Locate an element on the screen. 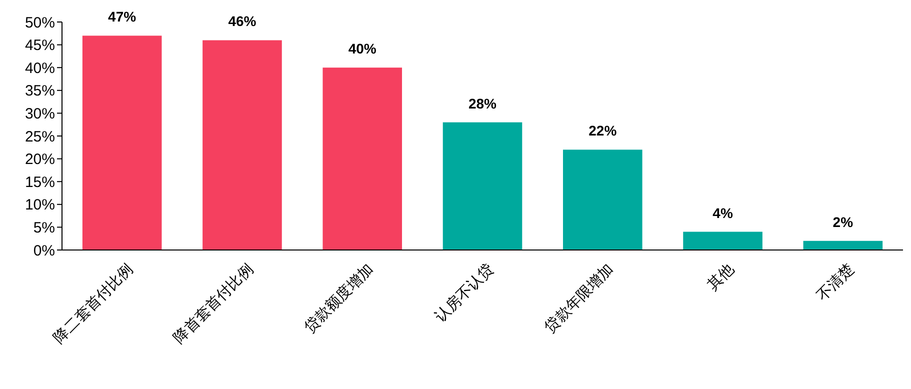 This screenshot has width=911, height=389. y-tick-label: 15% is located at coordinates (39, 182).